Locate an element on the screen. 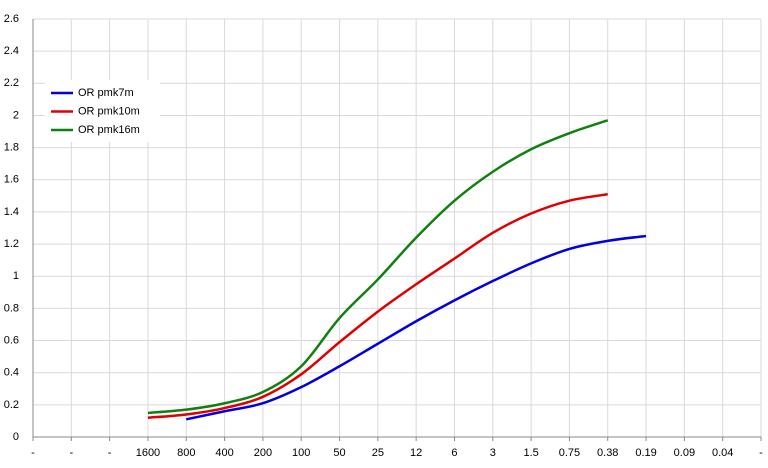 The image size is (768, 468). legend-label: OR pmk7m is located at coordinates (106, 93).